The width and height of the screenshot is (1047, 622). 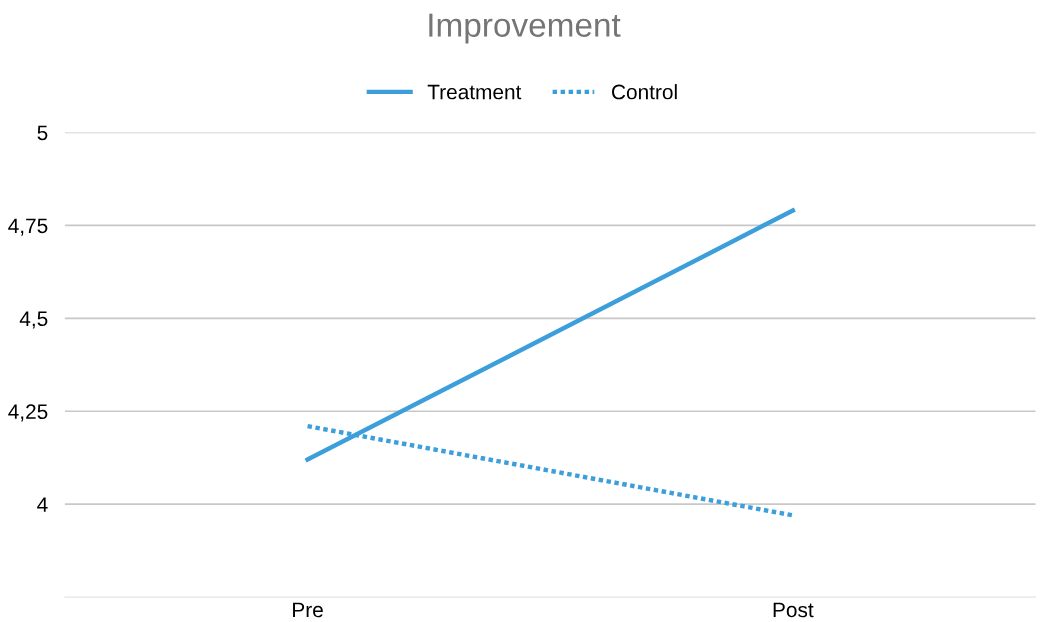 What do you see at coordinates (28, 413) in the screenshot?
I see `y-tick-label: 4,25` at bounding box center [28, 413].